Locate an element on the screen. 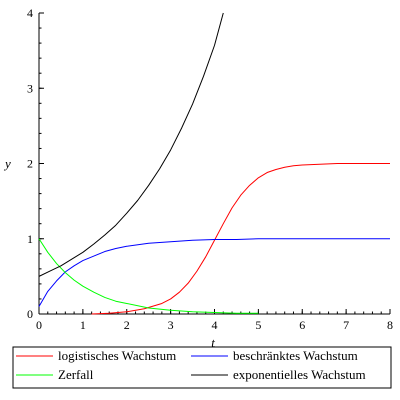  y-tick-label: 4 is located at coordinates (30, 13).